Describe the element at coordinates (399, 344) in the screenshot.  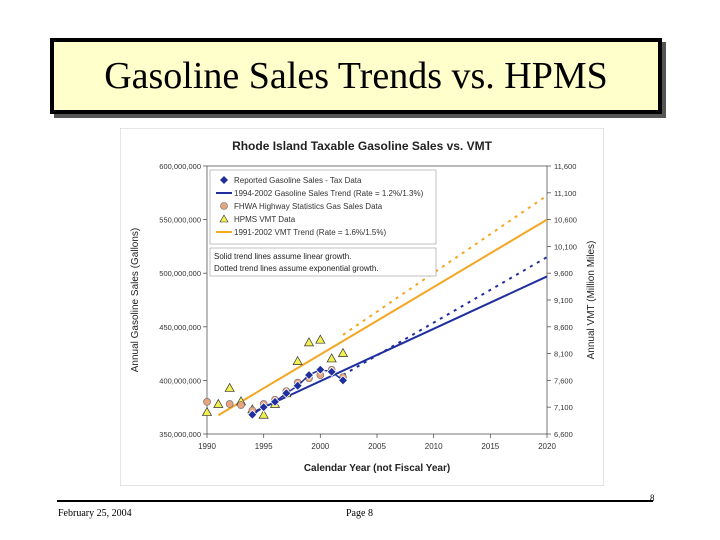
I see `trend-solid-navy` at that location.